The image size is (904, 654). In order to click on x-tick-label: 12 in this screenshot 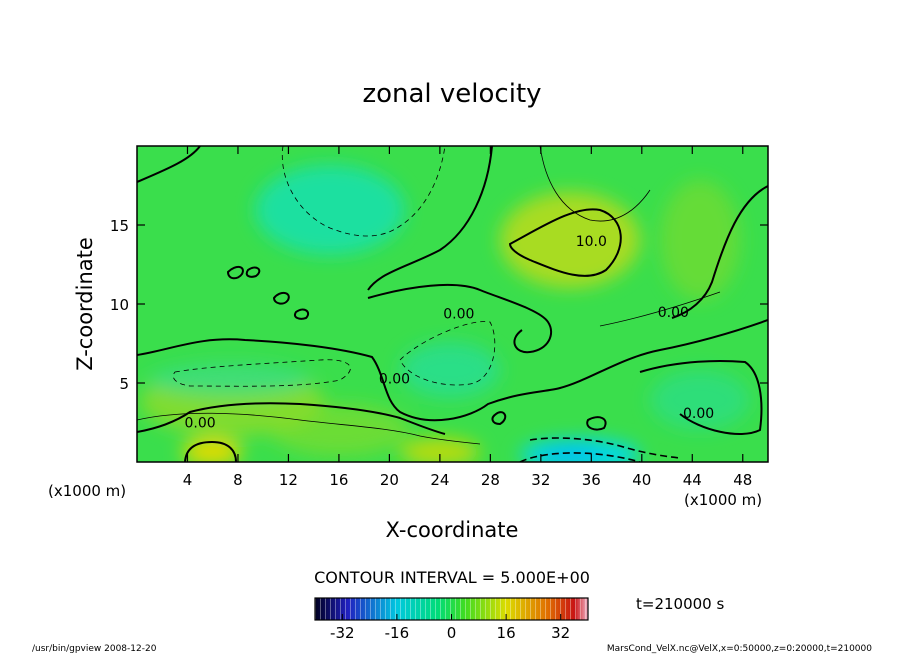, I will do `click(288, 480)`.